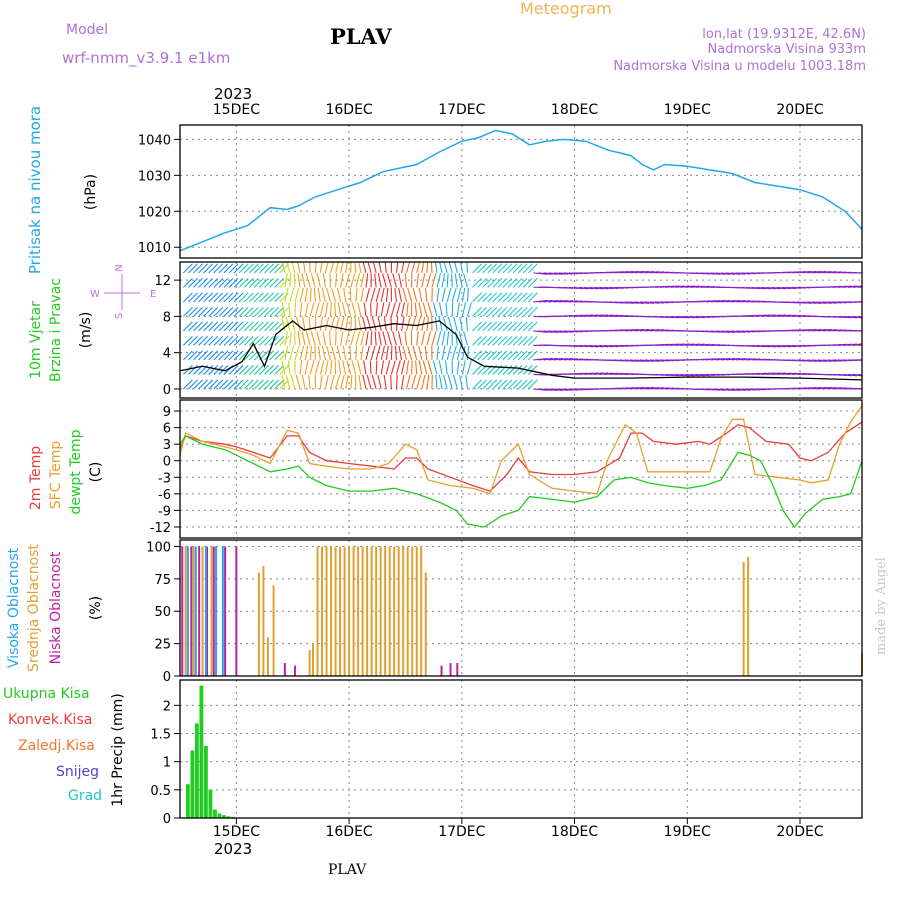 The height and width of the screenshot is (900, 900). What do you see at coordinates (521, 450) in the screenshot?
I see `sfc-temp-line` at bounding box center [521, 450].